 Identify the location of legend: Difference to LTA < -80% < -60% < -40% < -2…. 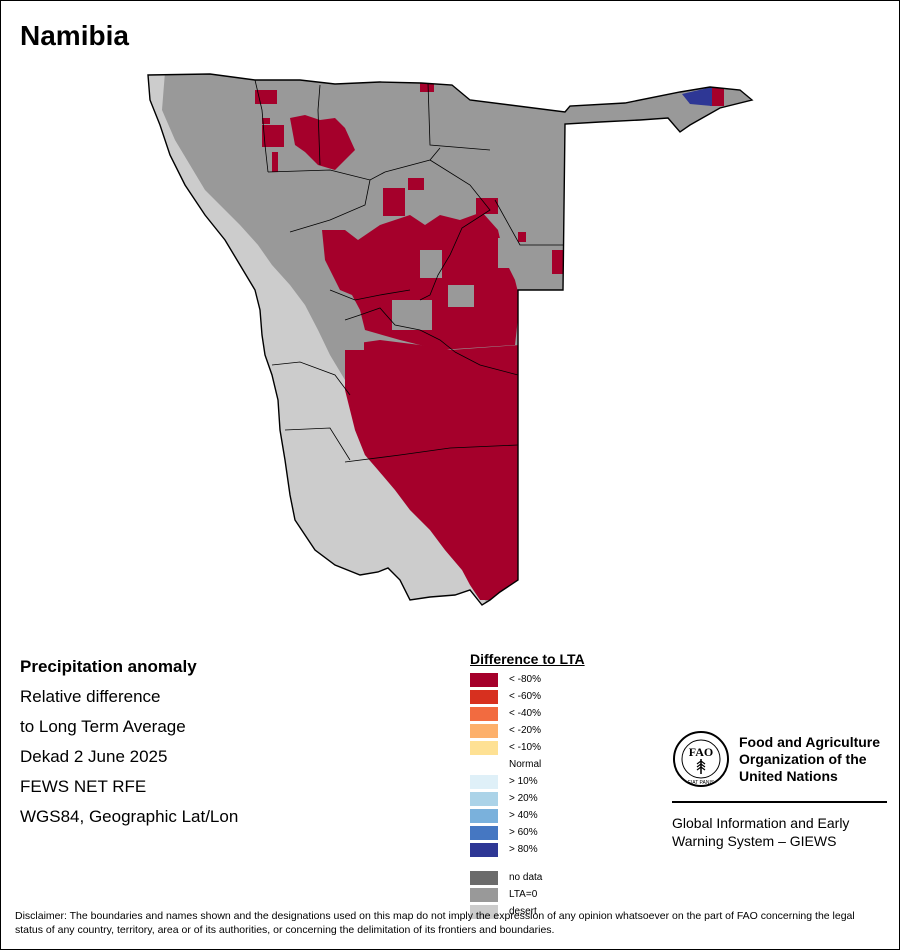
(527, 786).